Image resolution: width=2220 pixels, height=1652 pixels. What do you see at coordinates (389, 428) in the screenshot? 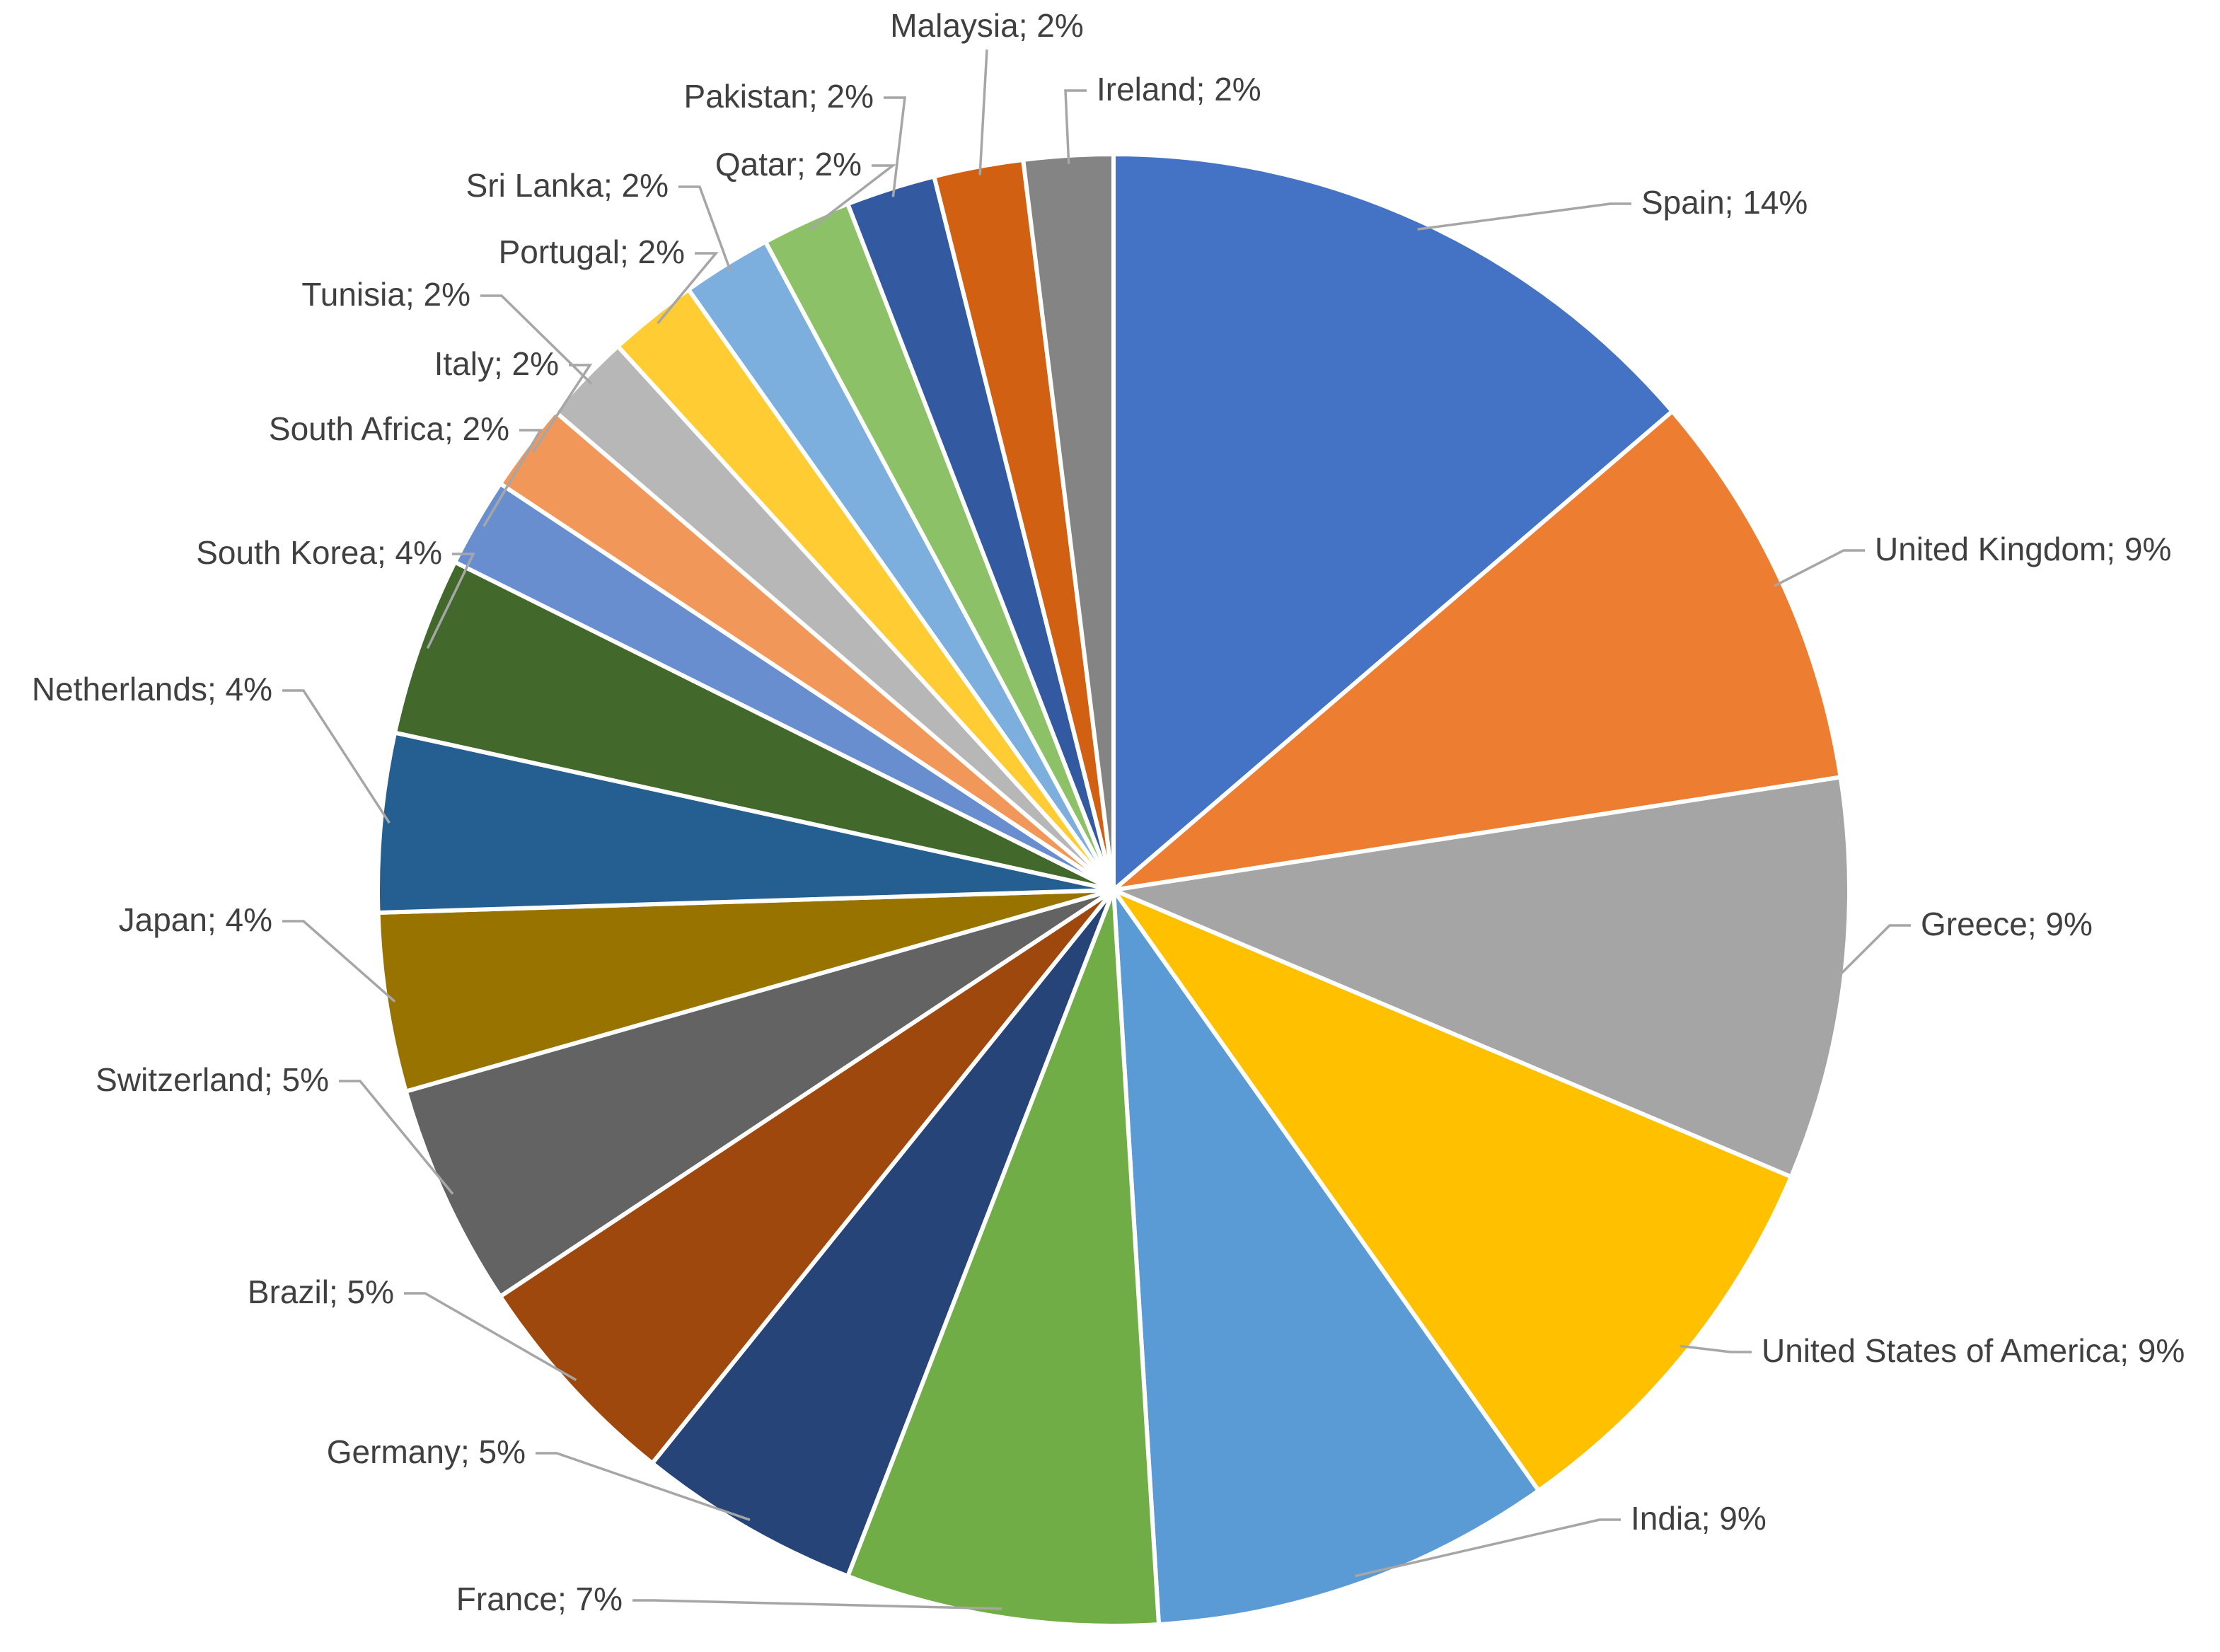
I see `data-label-south-africa: South Africa; 2%` at bounding box center [389, 428].